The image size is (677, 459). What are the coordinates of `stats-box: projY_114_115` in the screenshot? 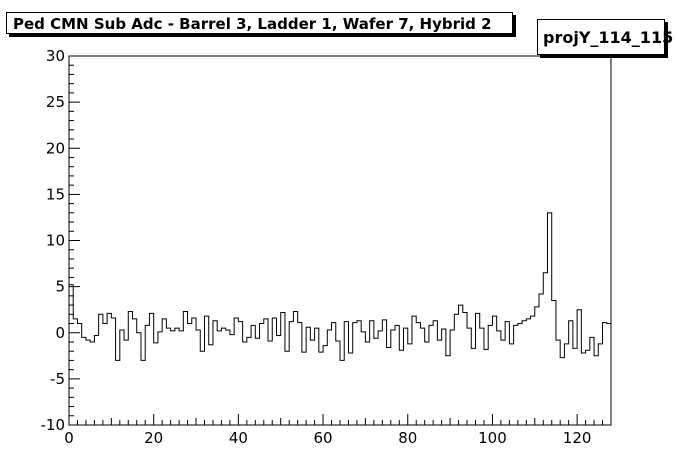 It's located at (605, 37).